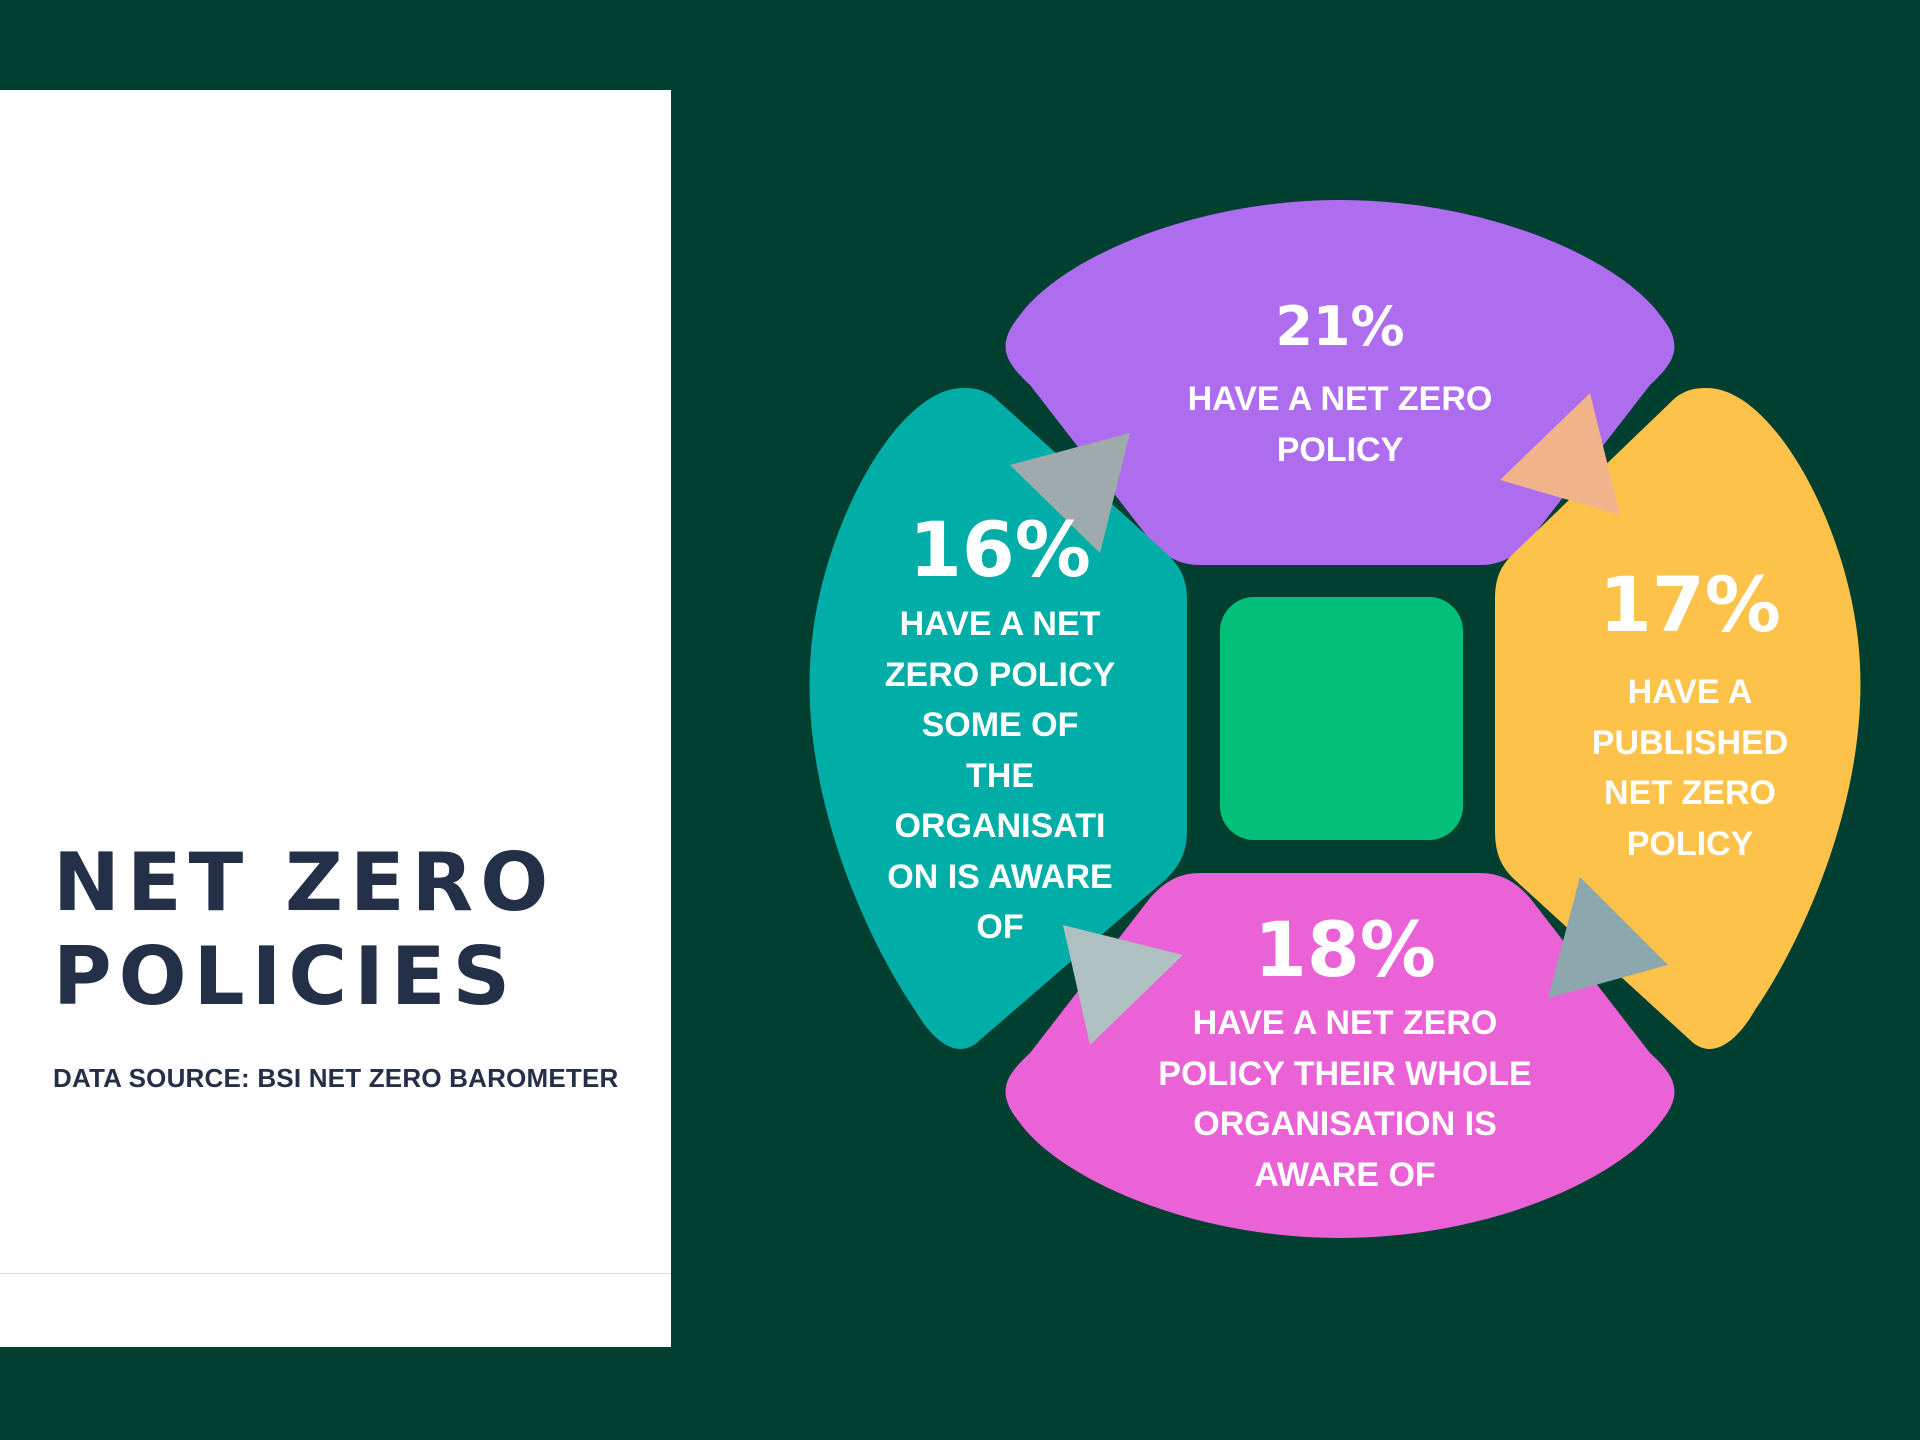 The image size is (1920, 1440). Describe the element at coordinates (1560, 454) in the screenshot. I see `arrow-top-to-right-icon` at that location.